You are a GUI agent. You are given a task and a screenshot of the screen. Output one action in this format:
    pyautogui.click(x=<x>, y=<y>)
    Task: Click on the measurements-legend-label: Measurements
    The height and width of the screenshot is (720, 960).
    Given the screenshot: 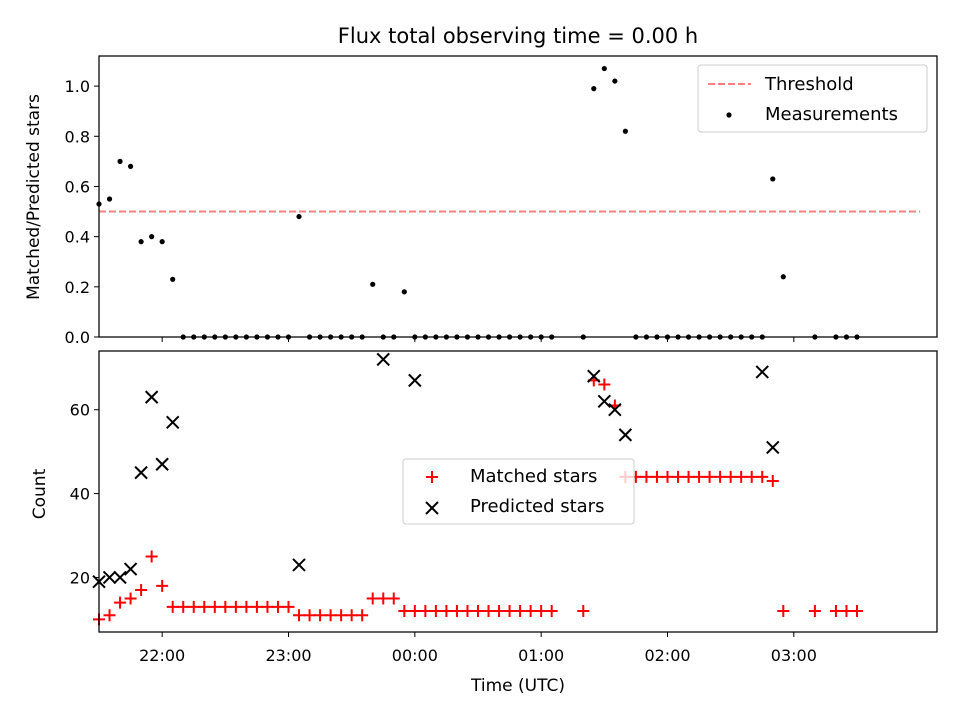 What is the action you would take?
    pyautogui.click(x=831, y=114)
    